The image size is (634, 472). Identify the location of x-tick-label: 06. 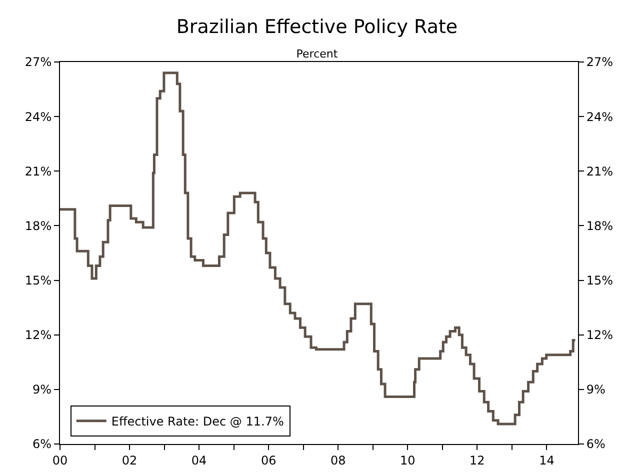
(268, 460).